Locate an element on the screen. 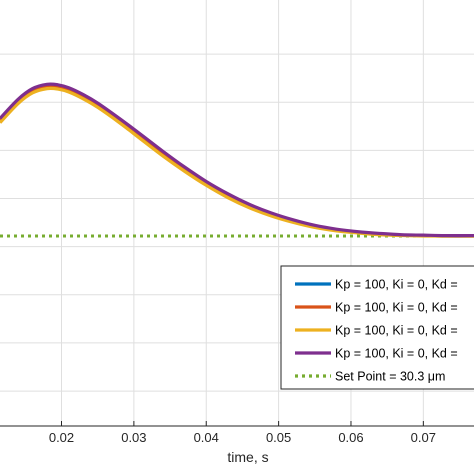 Image resolution: width=474 pixels, height=474 pixels. x-tick-label: 0.06 is located at coordinates (350, 437).